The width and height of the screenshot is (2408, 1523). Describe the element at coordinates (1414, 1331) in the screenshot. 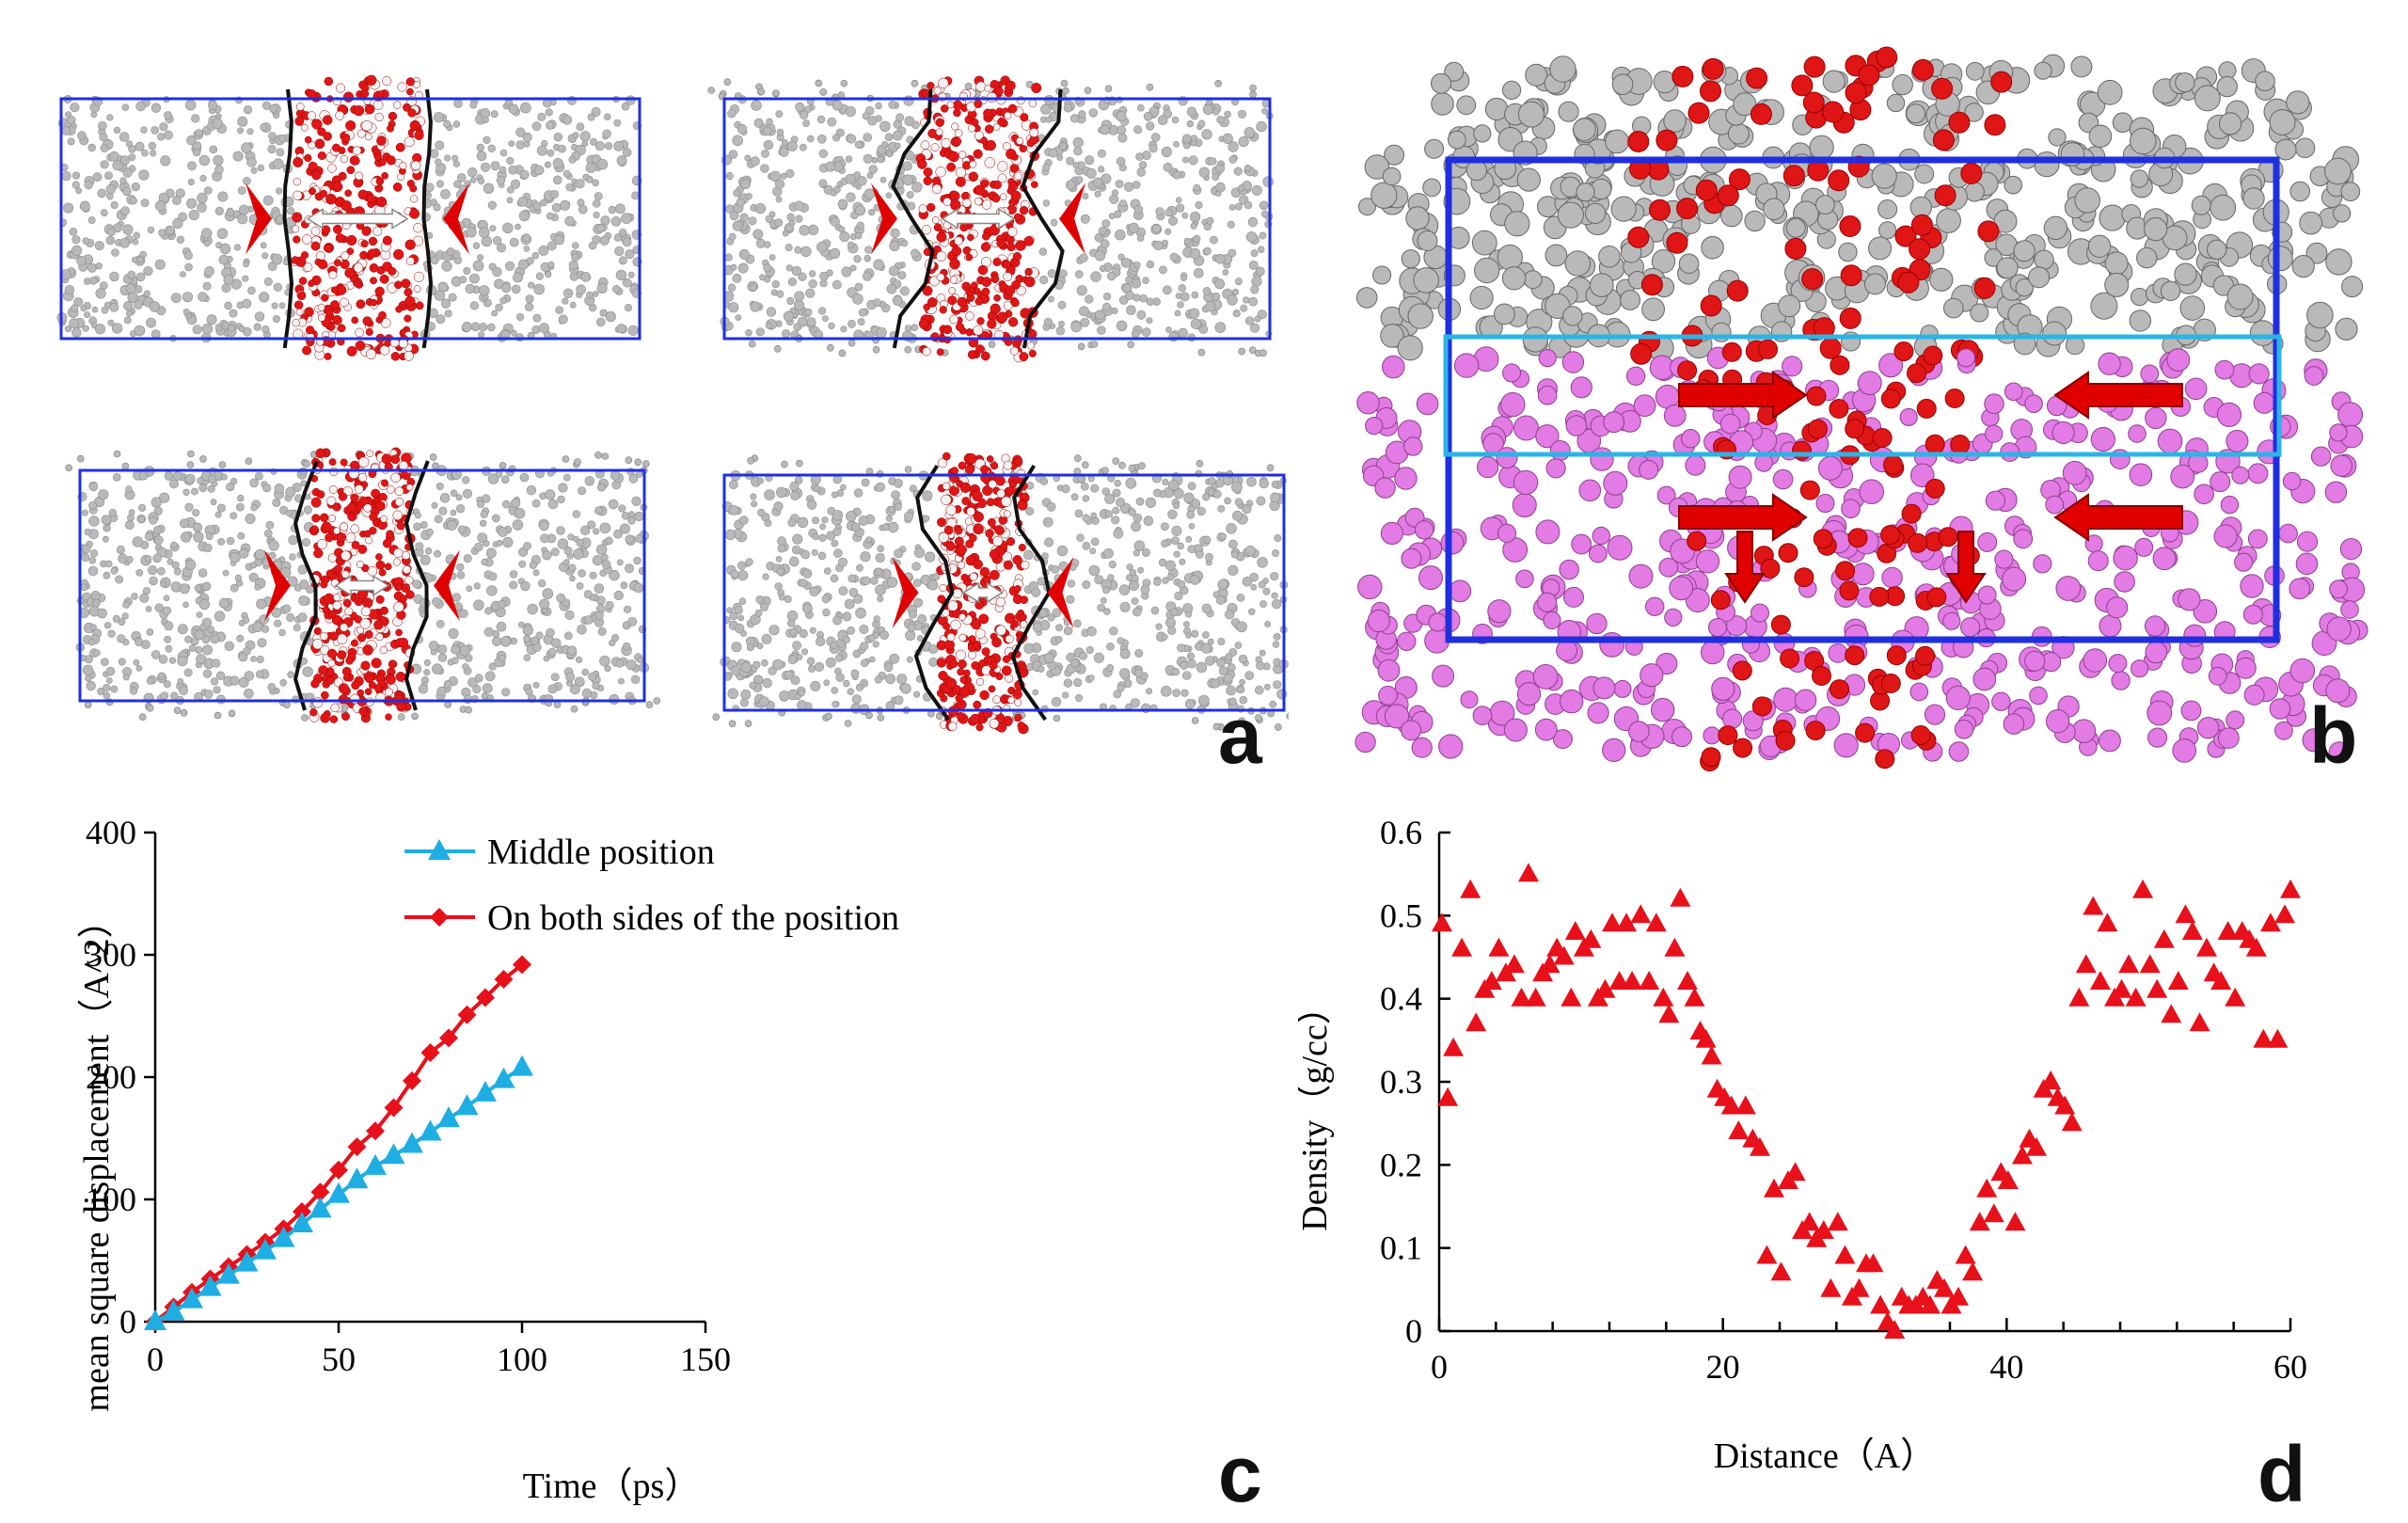

I see `y-tick-label: 0` at that location.